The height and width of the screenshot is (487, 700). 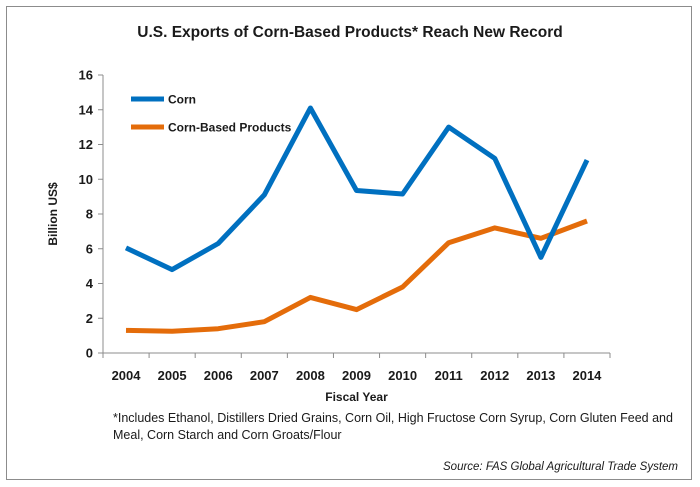 I want to click on x-tick-label: 2008, so click(x=310, y=375).